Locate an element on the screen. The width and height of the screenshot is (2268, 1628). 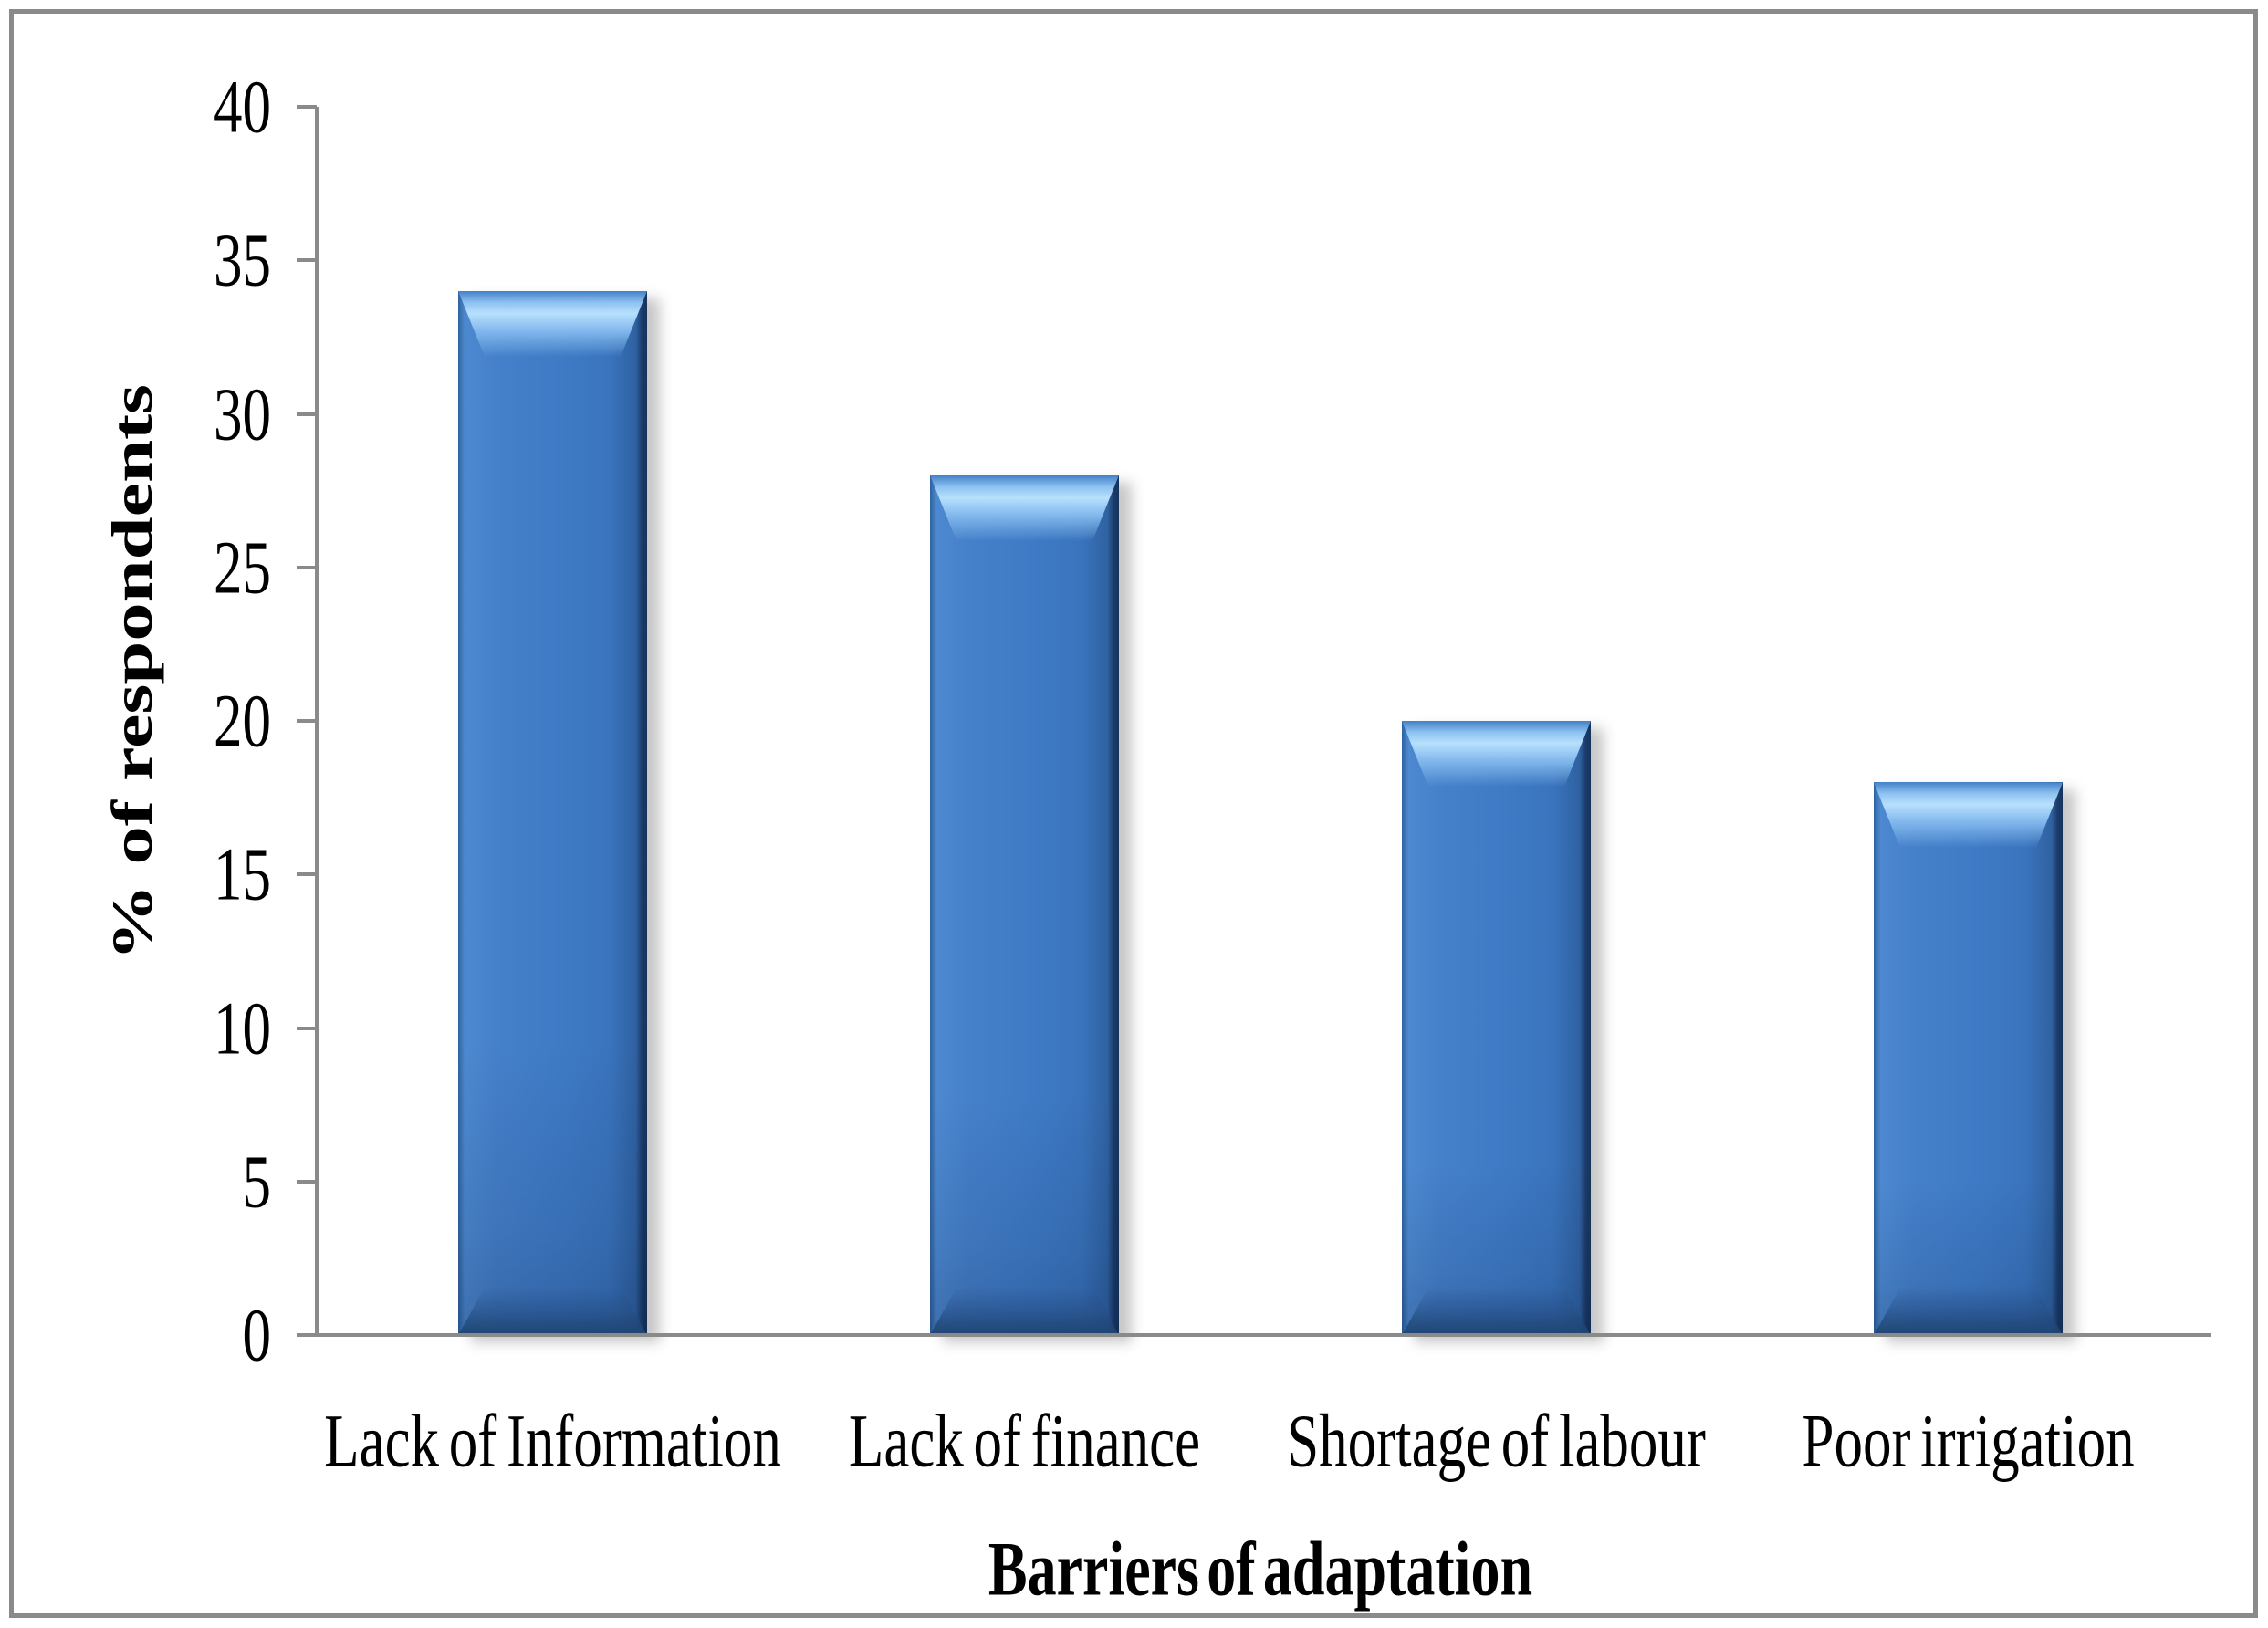
category-label: Poor irrigation is located at coordinates (1969, 1441).